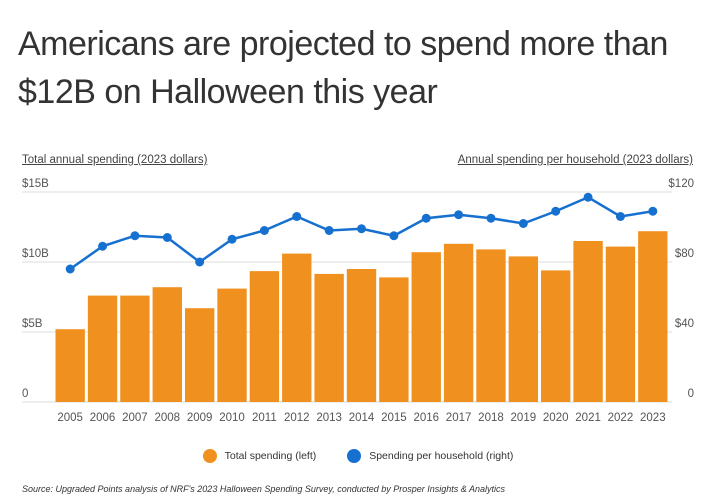  What do you see at coordinates (35, 254) in the screenshot?
I see `left-tick-label: $10B` at bounding box center [35, 254].